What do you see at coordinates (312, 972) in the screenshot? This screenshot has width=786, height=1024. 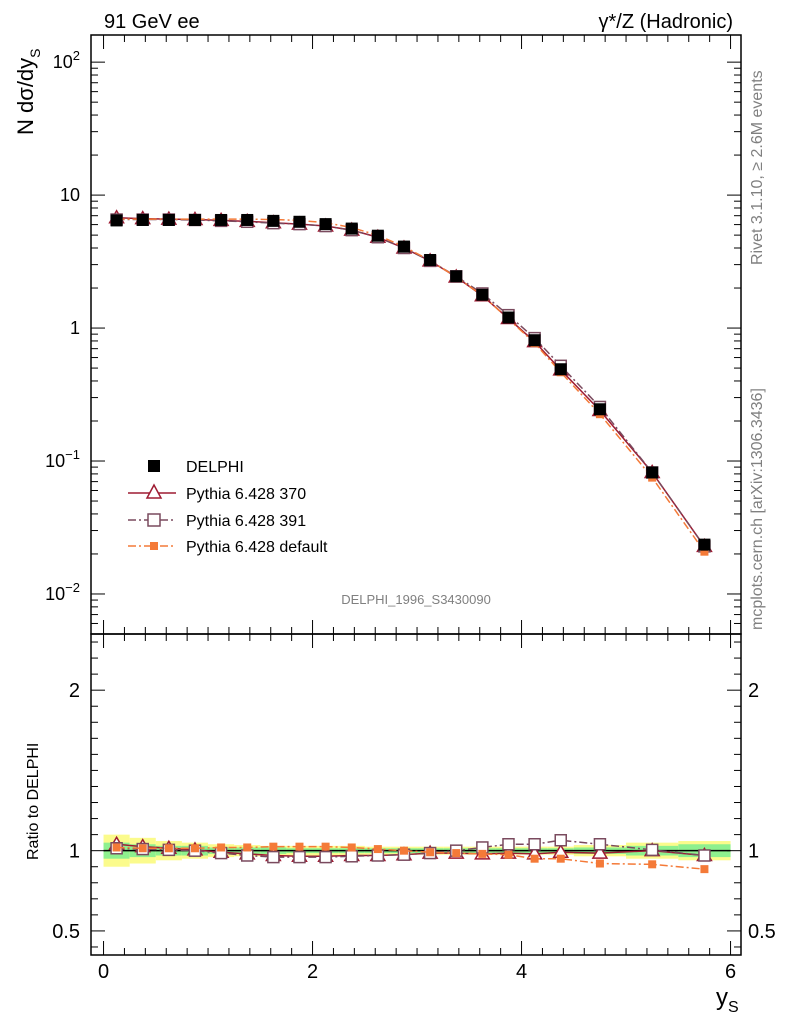 I see `x-tick-label: 2` at bounding box center [312, 972].